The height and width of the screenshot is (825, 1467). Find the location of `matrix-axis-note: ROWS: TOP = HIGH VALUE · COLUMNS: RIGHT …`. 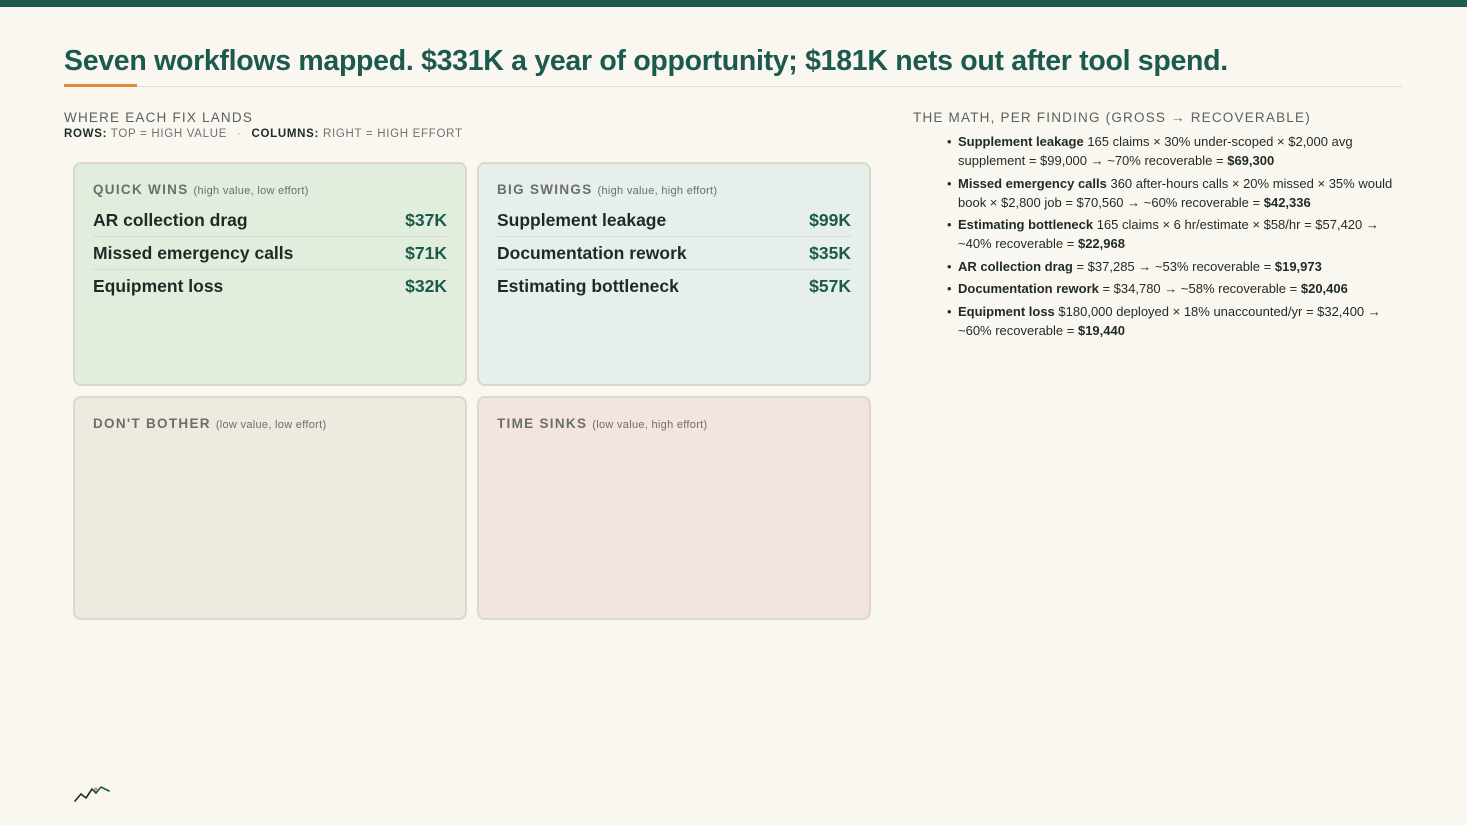

matrix-axis-note: ROWS: TOP = HIGH VALUE · COLUMNS: RIGHT … is located at coordinates (263, 134).